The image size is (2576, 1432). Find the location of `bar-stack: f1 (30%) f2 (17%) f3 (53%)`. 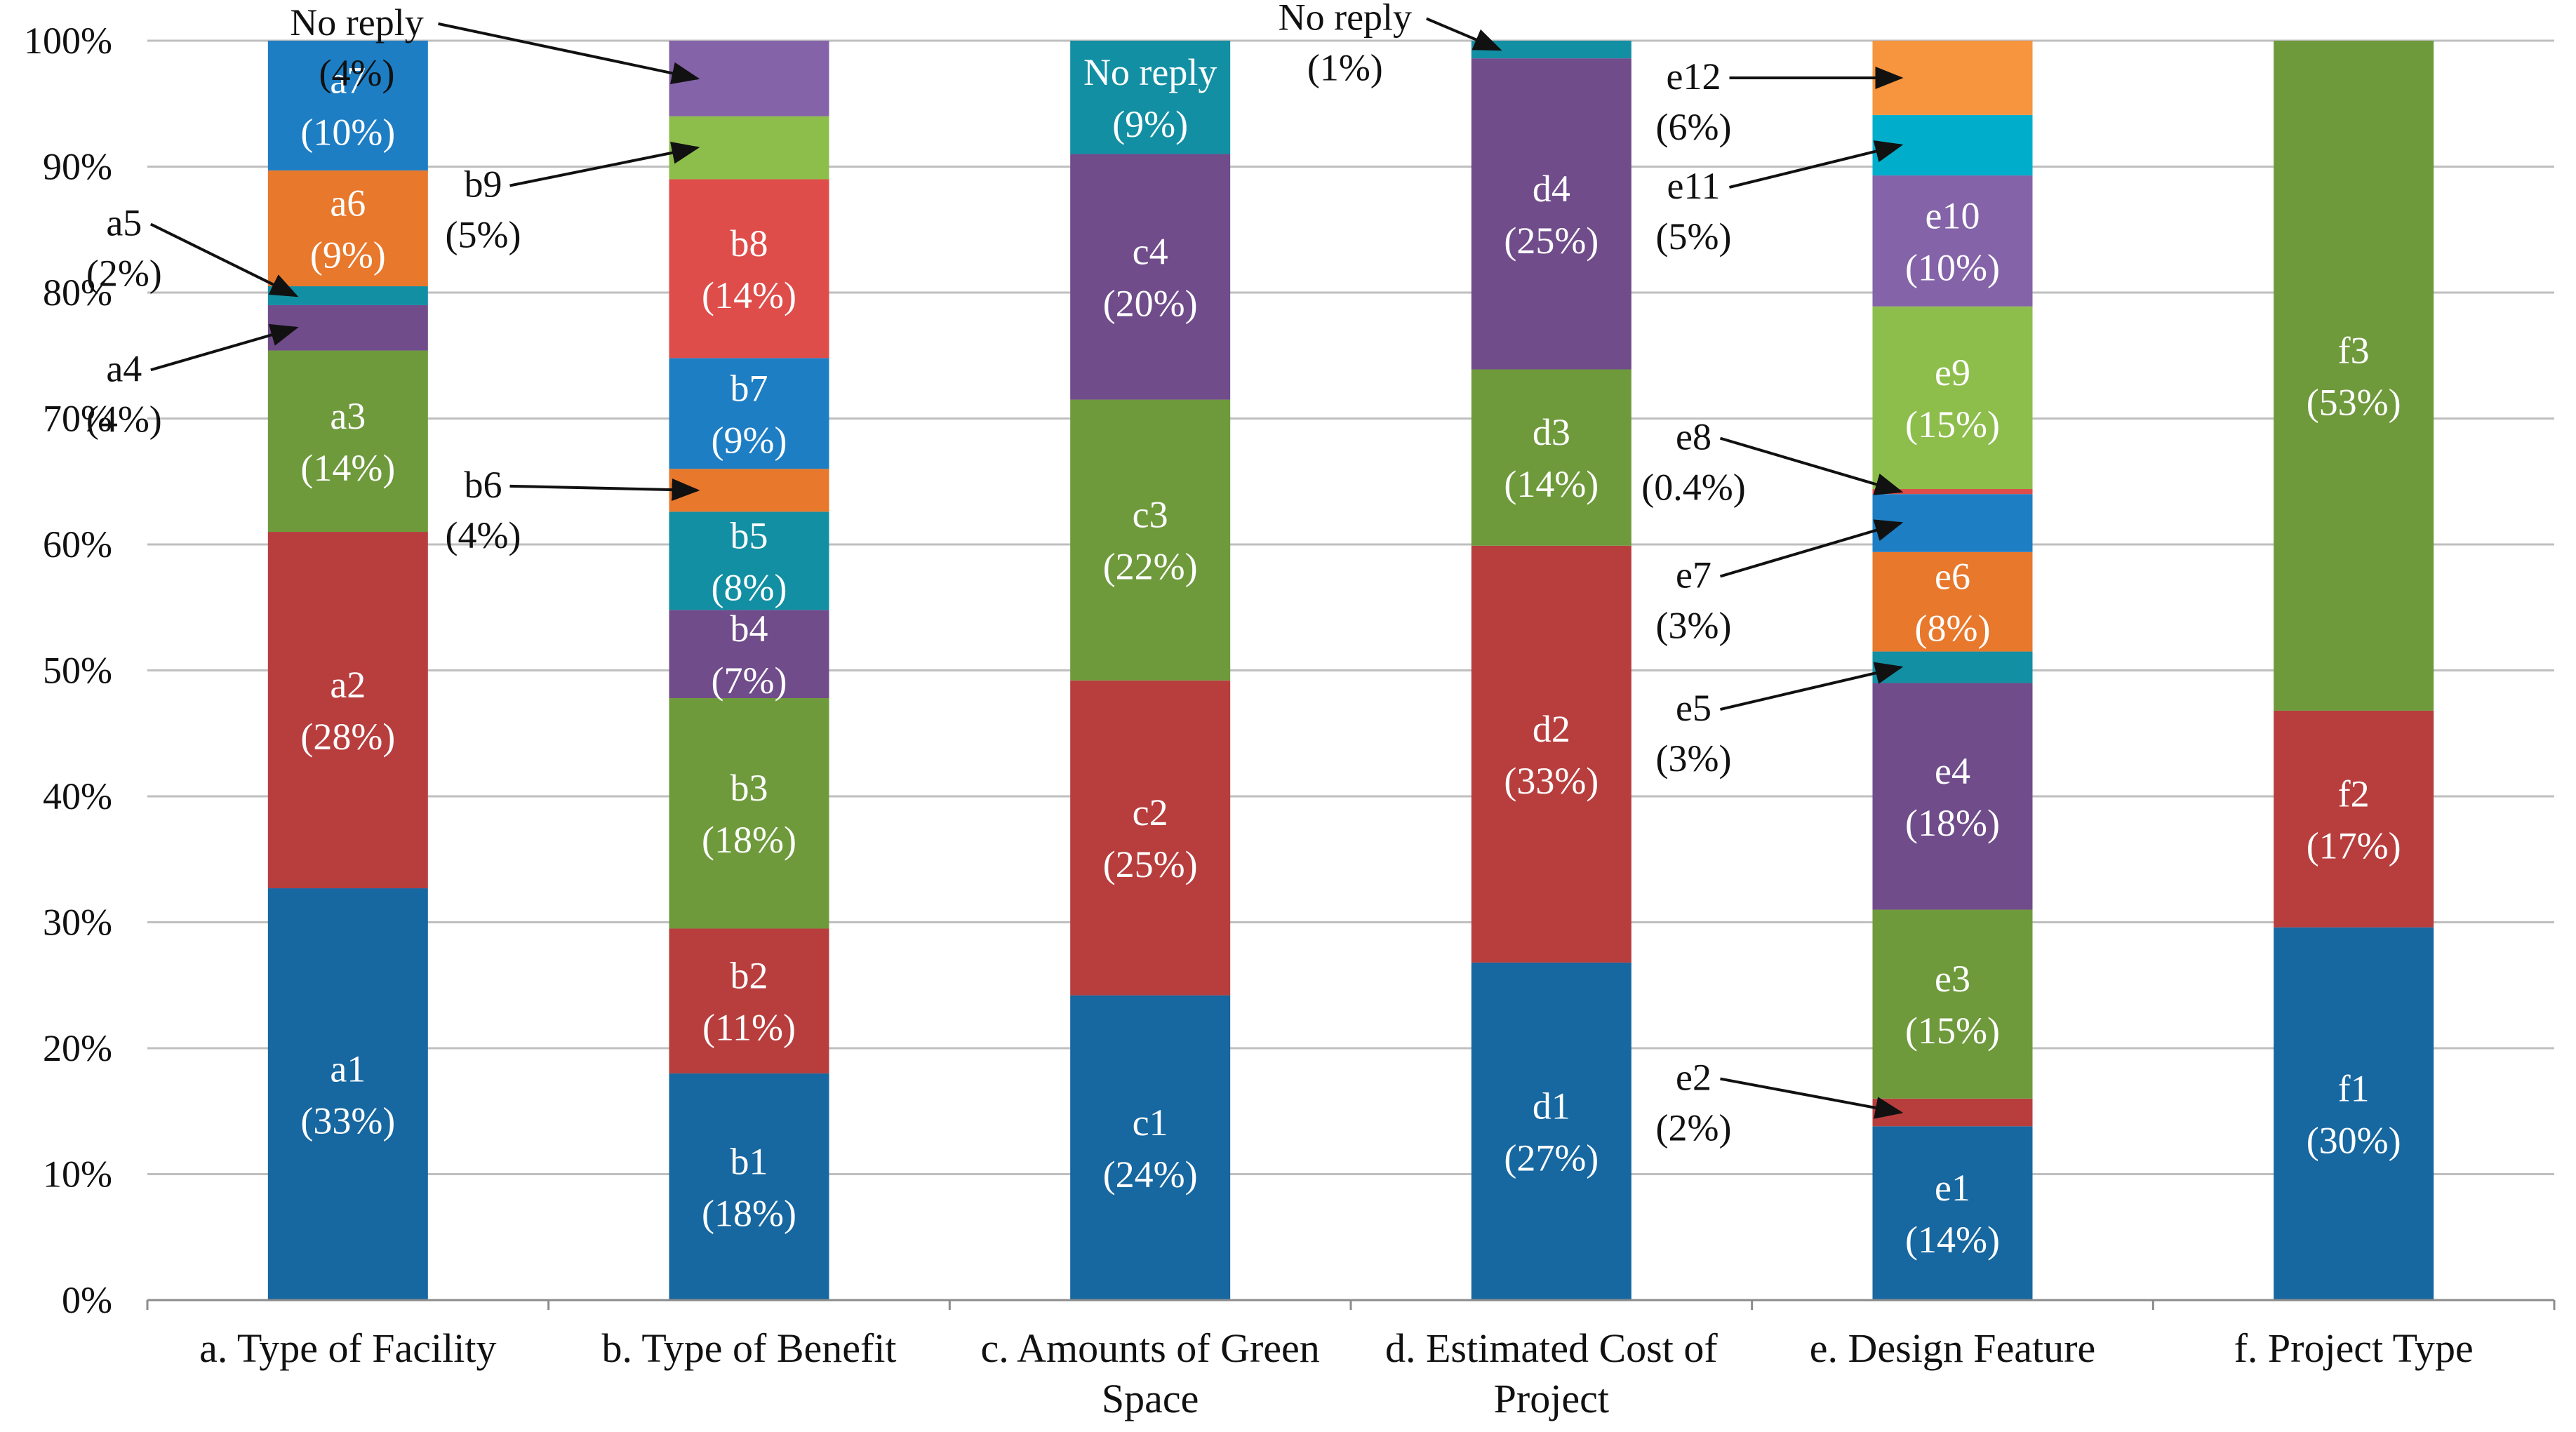

bar-stack: f1 (30%) f2 (17%) f3 (53%) is located at coordinates (2354, 670).